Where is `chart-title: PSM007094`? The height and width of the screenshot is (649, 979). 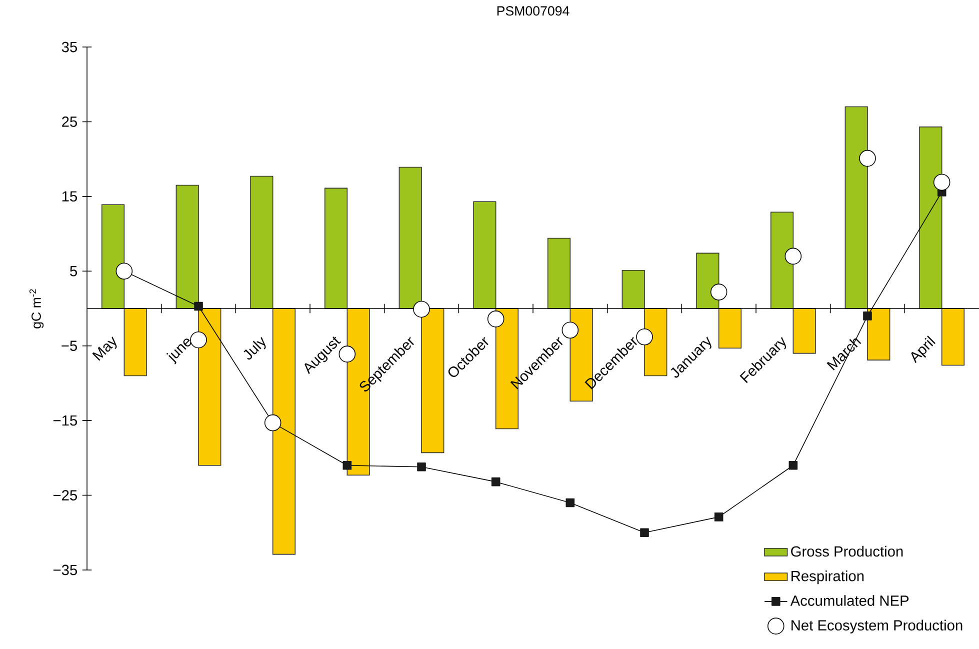 chart-title: PSM007094 is located at coordinates (533, 11).